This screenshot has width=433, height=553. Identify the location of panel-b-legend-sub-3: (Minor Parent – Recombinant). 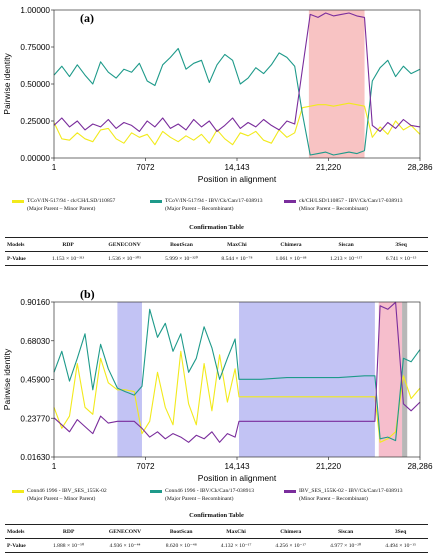
(333, 499).